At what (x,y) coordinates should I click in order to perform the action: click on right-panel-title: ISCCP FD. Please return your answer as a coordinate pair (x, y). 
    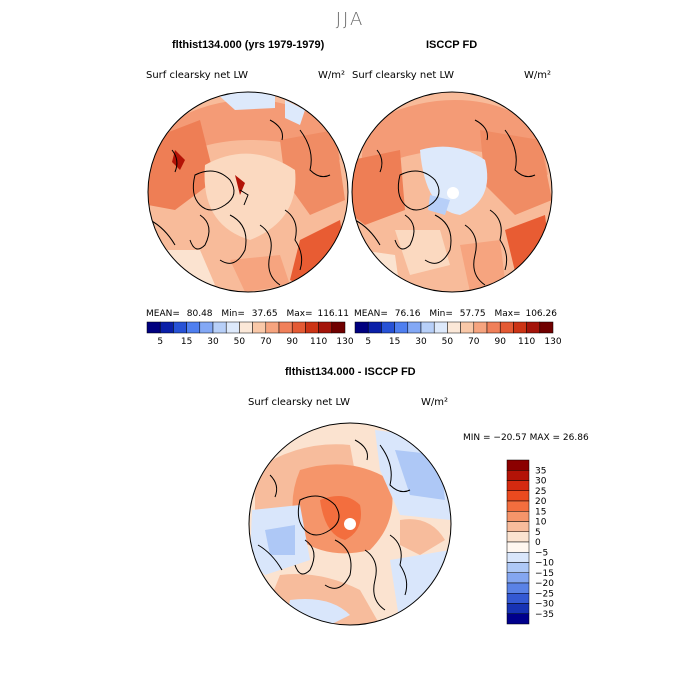
    Looking at the image, I should click on (452, 45).